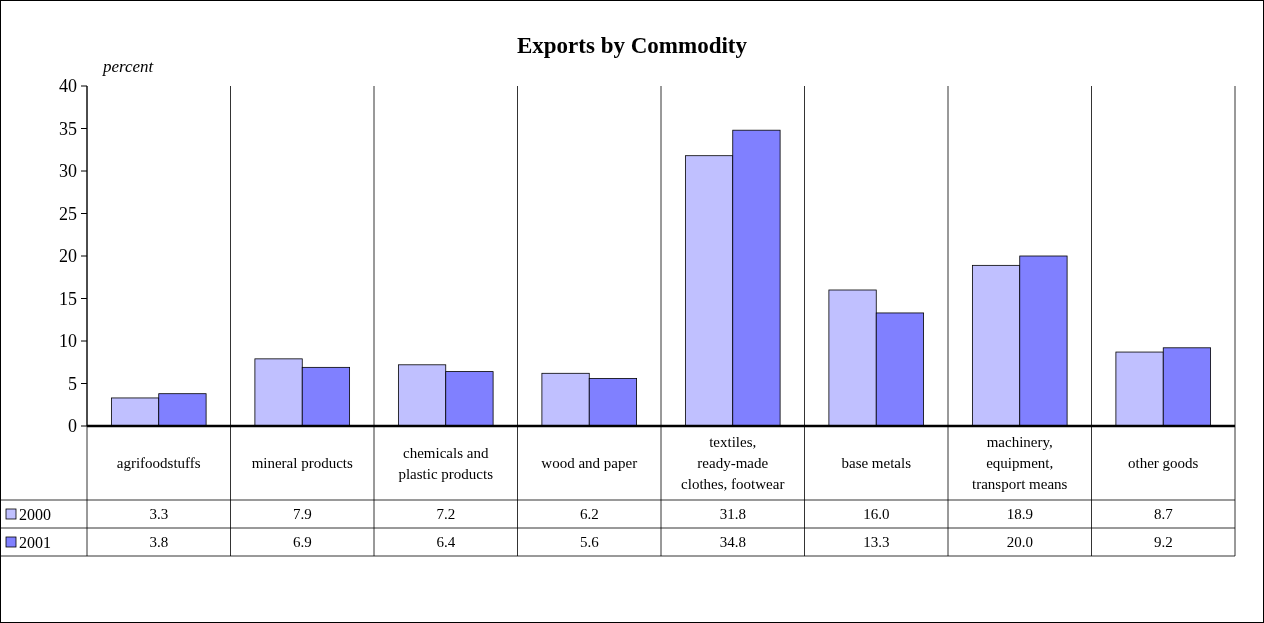 This screenshot has height=623, width=1264. What do you see at coordinates (128, 66) in the screenshot?
I see `y-axis-title: percent` at bounding box center [128, 66].